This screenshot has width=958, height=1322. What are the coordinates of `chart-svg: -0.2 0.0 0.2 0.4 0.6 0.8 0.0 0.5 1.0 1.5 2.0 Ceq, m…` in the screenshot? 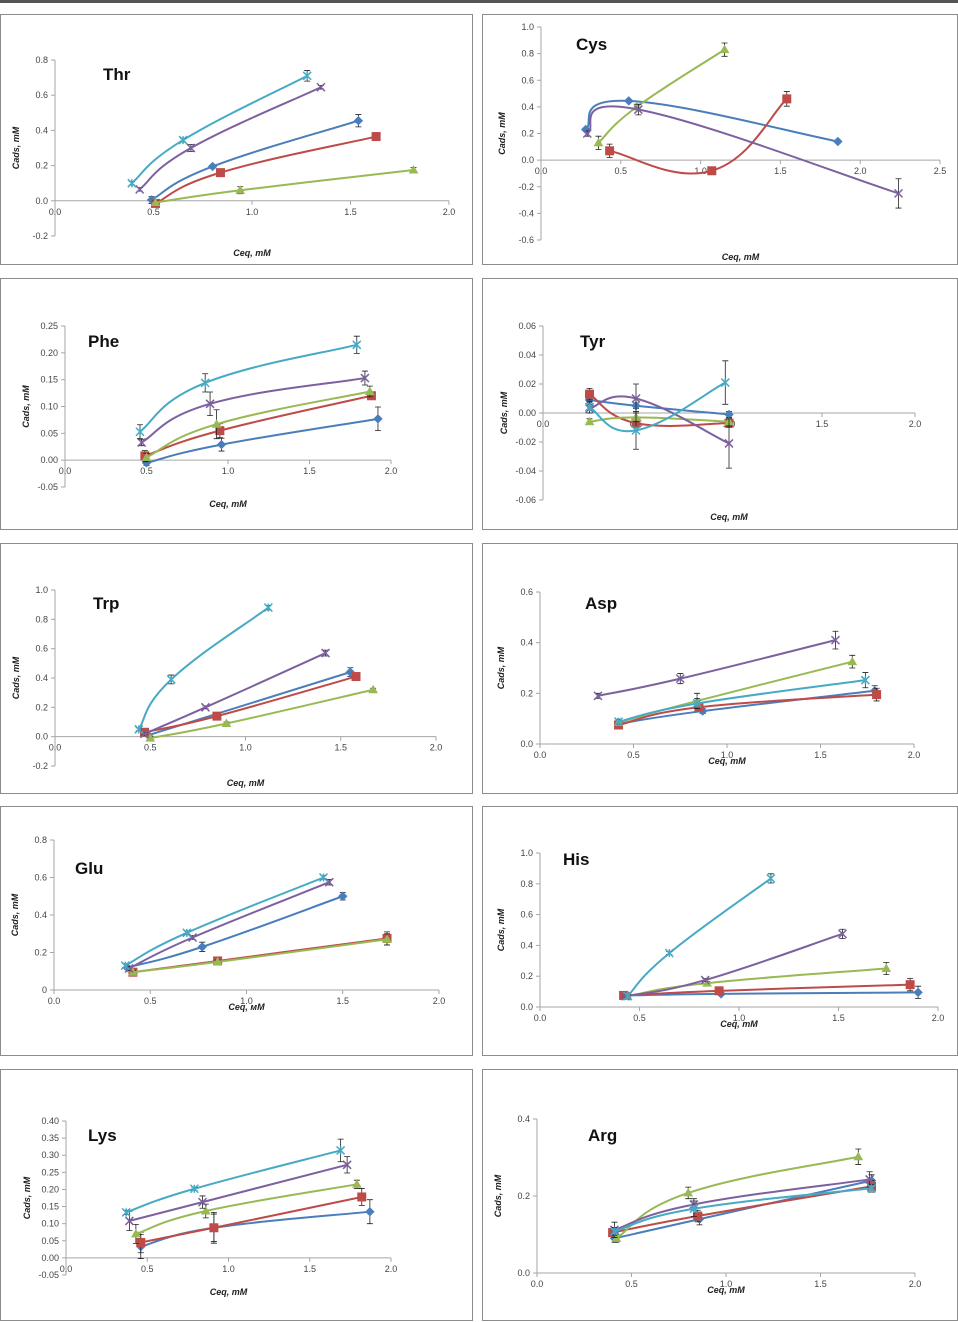 It's located at (233, 156).